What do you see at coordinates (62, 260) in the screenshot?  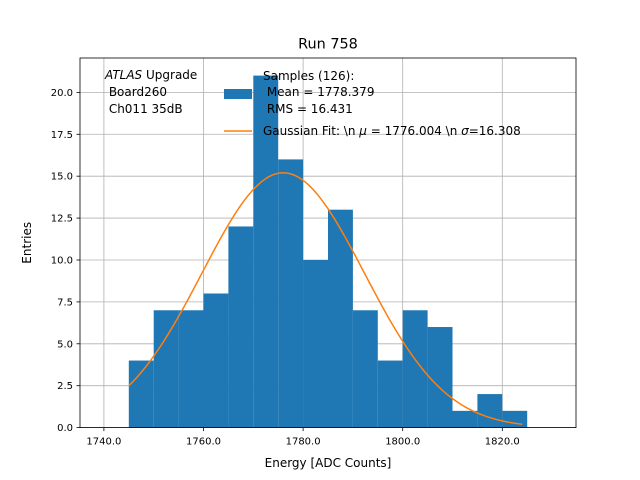 I see `y-tick-label: 10.0` at bounding box center [62, 260].